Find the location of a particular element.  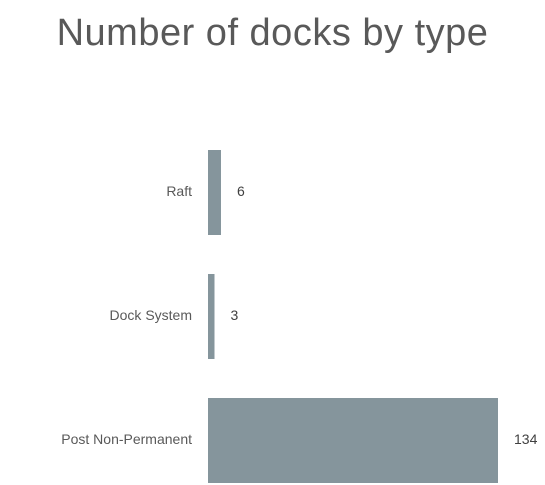

category-label-dock-system: Dock System is located at coordinates (151, 315).